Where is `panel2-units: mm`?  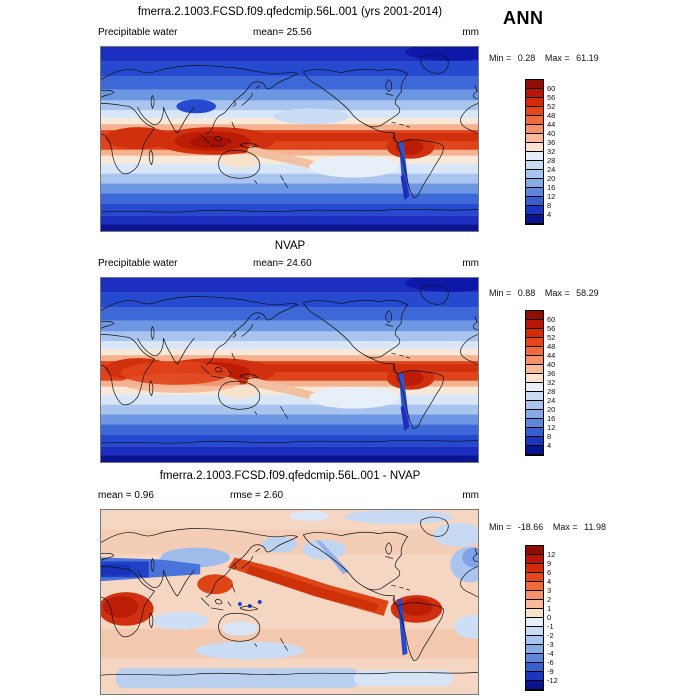
panel2-units: mm is located at coordinates (470, 263).